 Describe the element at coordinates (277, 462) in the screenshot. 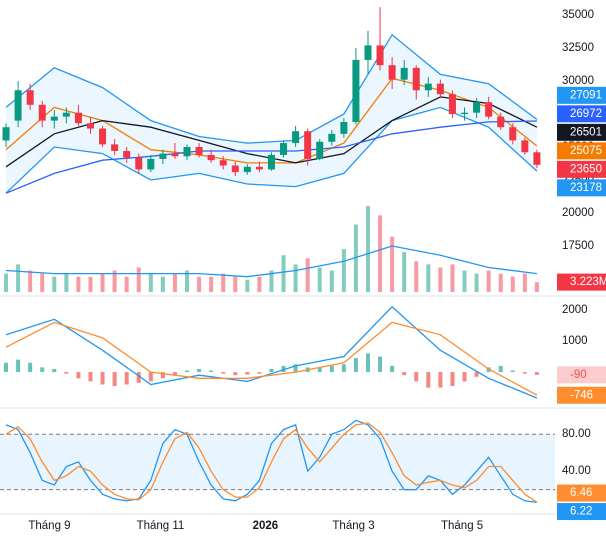

I see `band-fill` at that location.